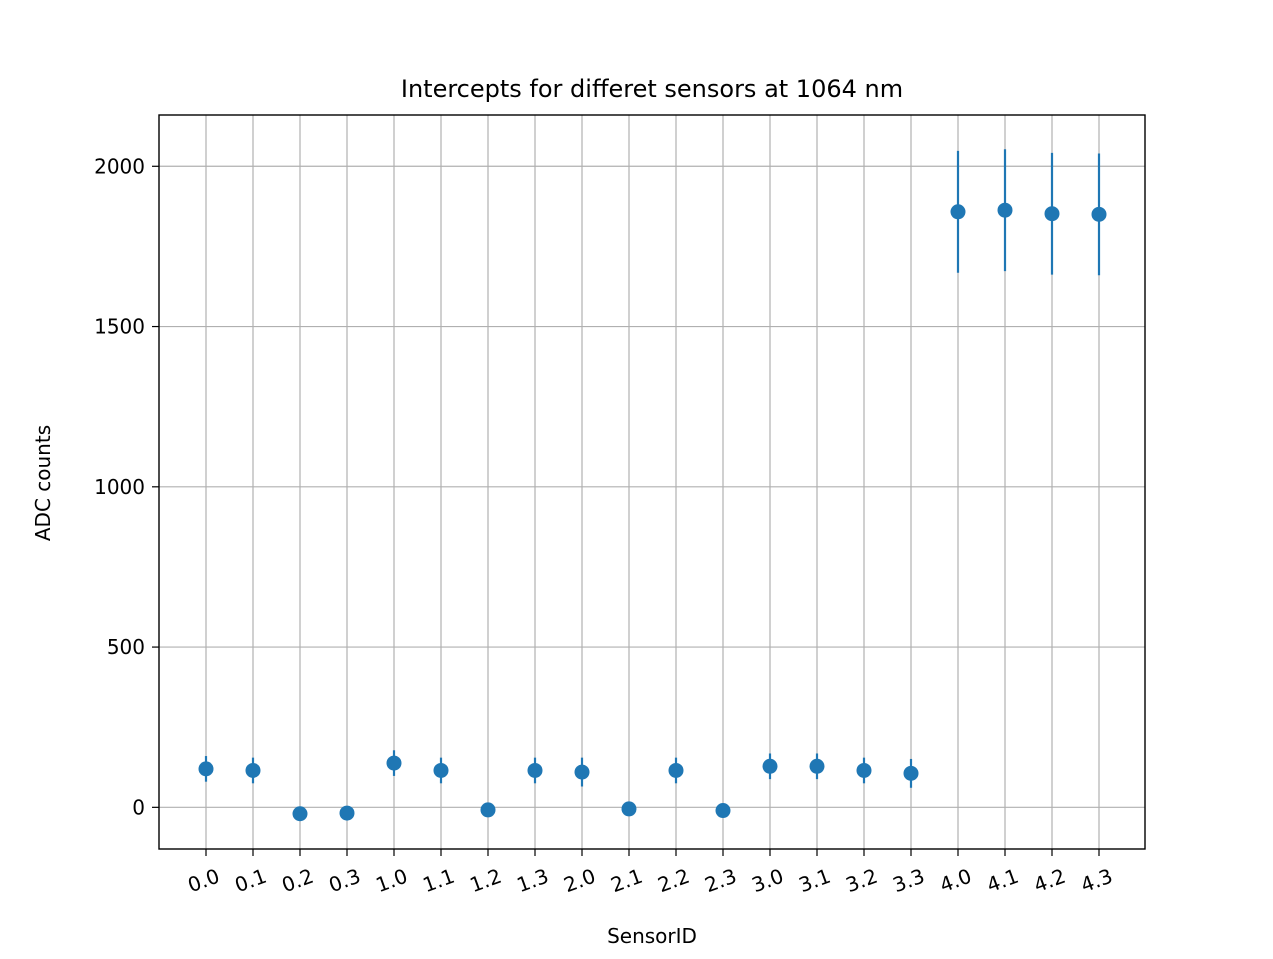  Describe the element at coordinates (251, 880) in the screenshot. I see `x-tick-label: 0.1` at that location.